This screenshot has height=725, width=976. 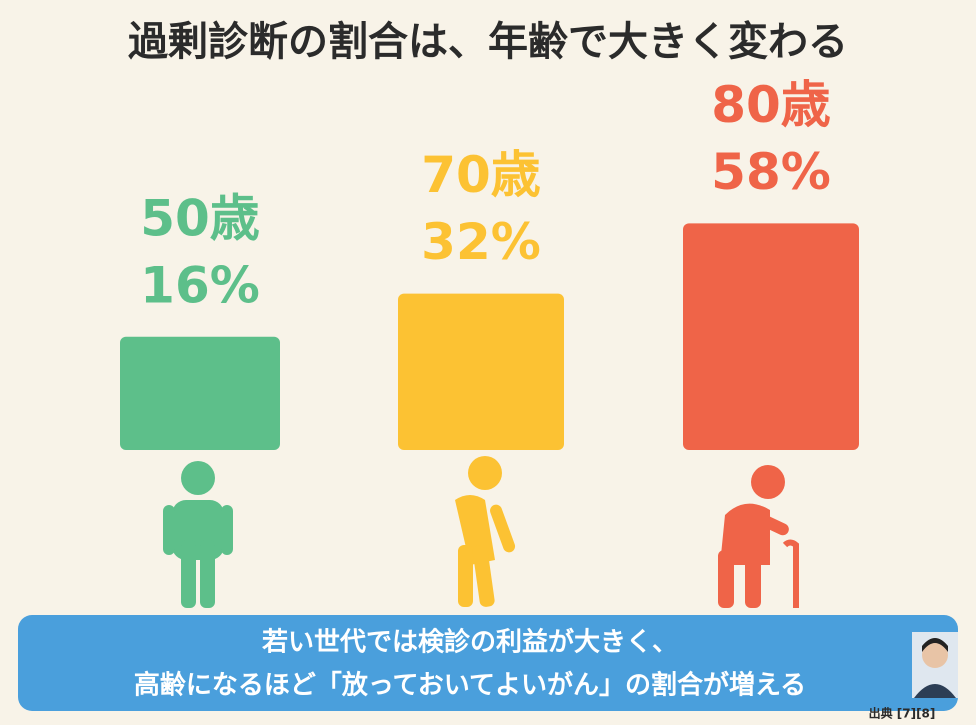 I want to click on category-label: 50歳, so click(x=200, y=218).